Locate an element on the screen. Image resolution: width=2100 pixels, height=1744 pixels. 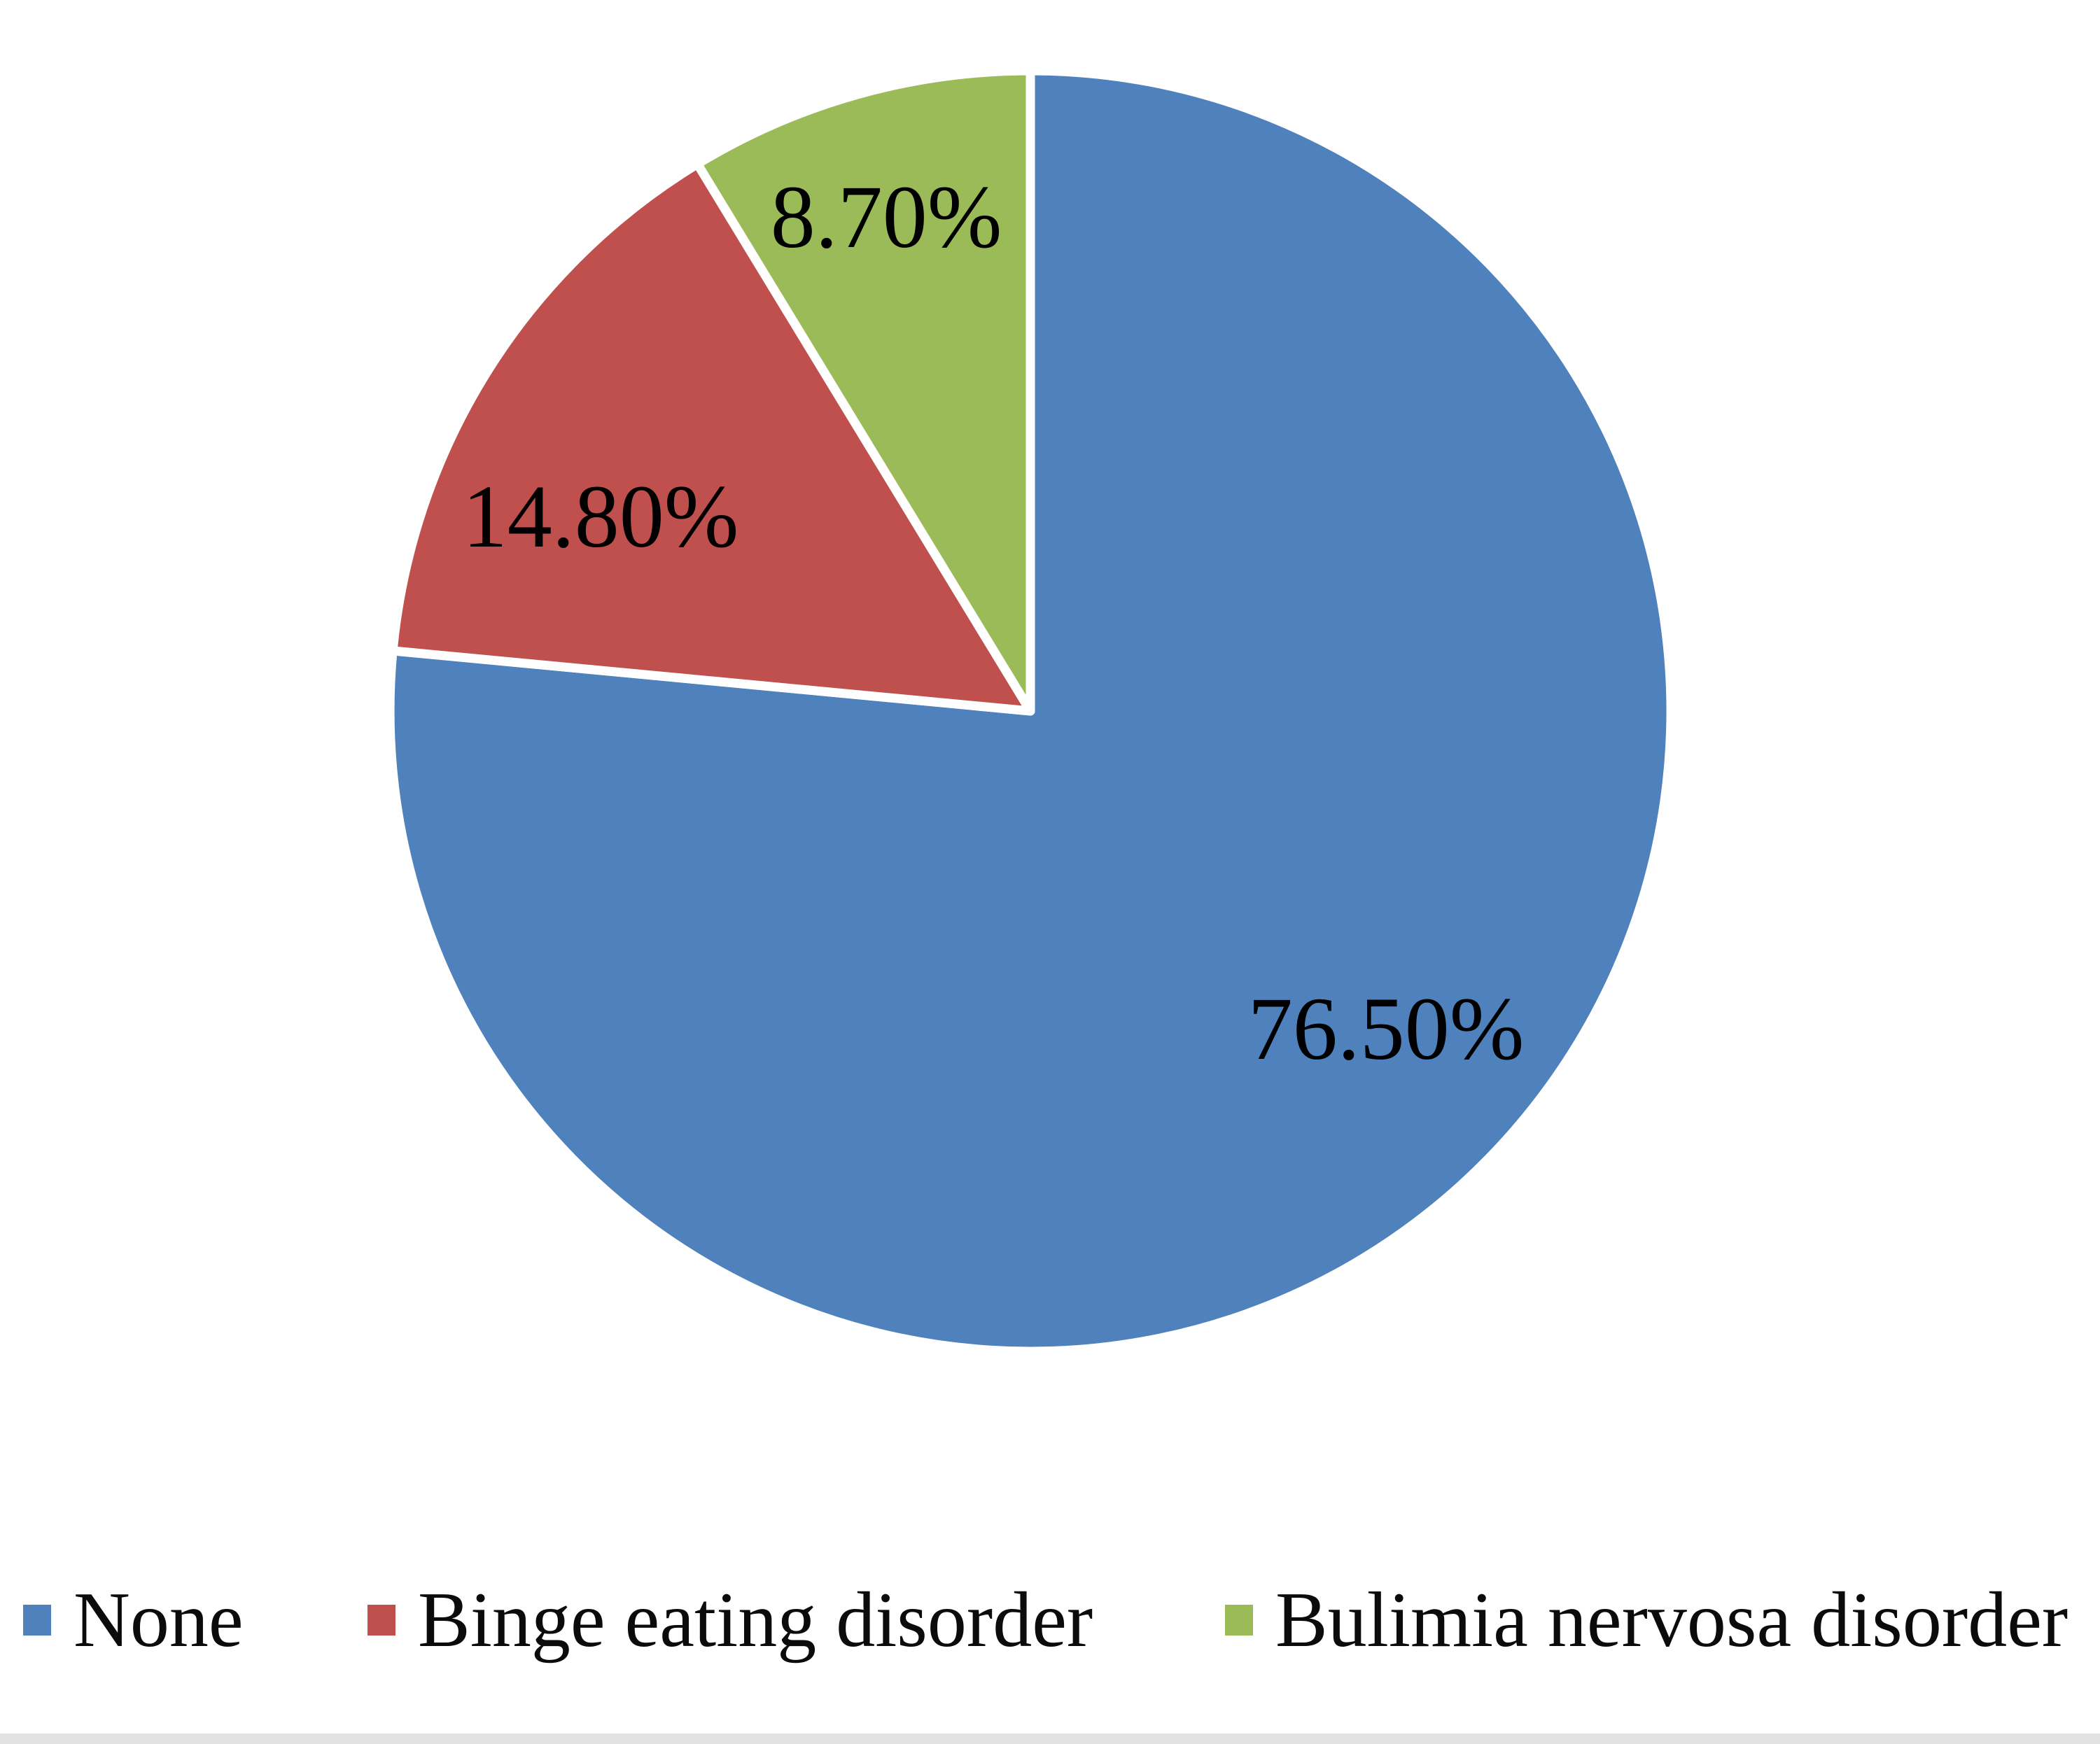
pie-slice-binge-eating-disorder is located at coordinates (711, 437).